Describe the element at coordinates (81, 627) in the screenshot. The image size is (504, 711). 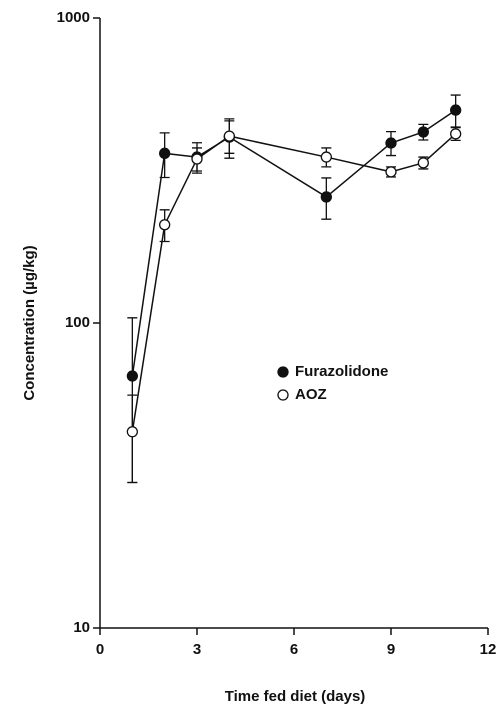
I see `y-tick-label: 10` at that location.